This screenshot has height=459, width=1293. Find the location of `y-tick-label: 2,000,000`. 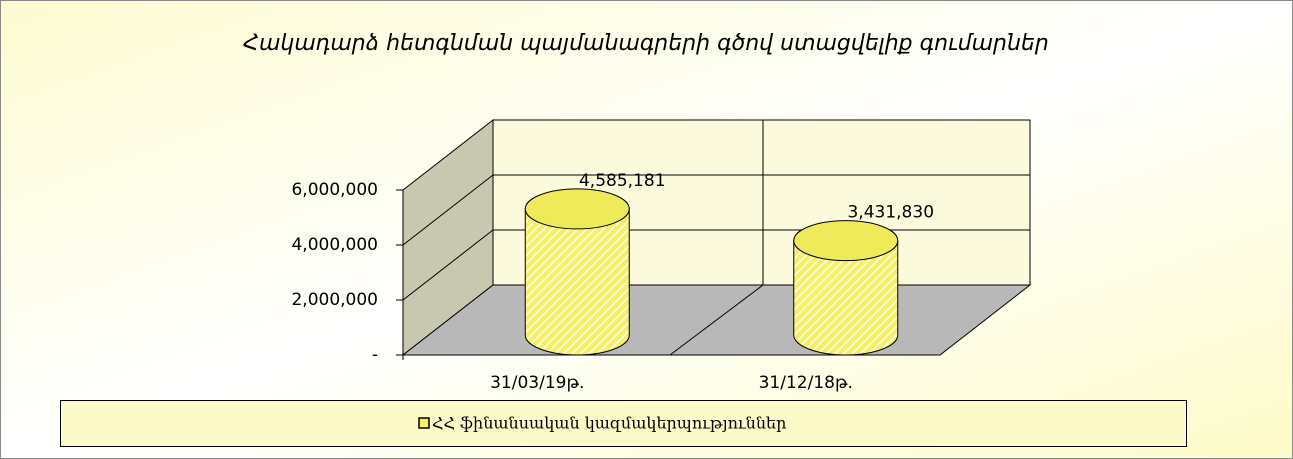

y-tick-label: 2,000,000 is located at coordinates (334, 300).